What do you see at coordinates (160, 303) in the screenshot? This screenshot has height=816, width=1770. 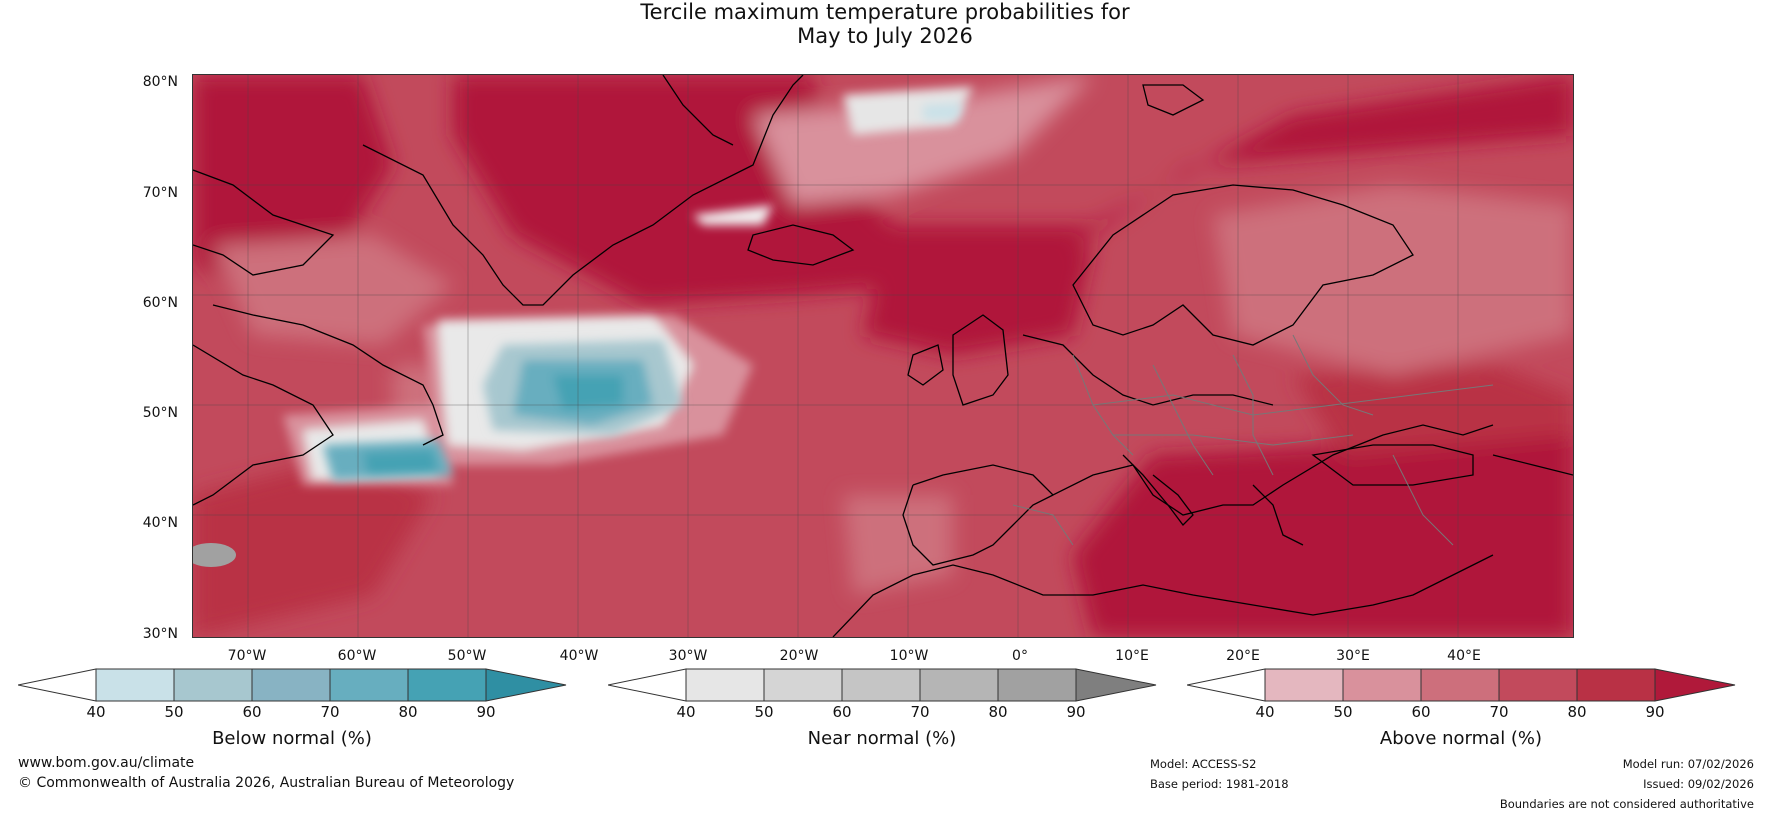 I see `lat-label-60n: 60°N` at bounding box center [160, 303].